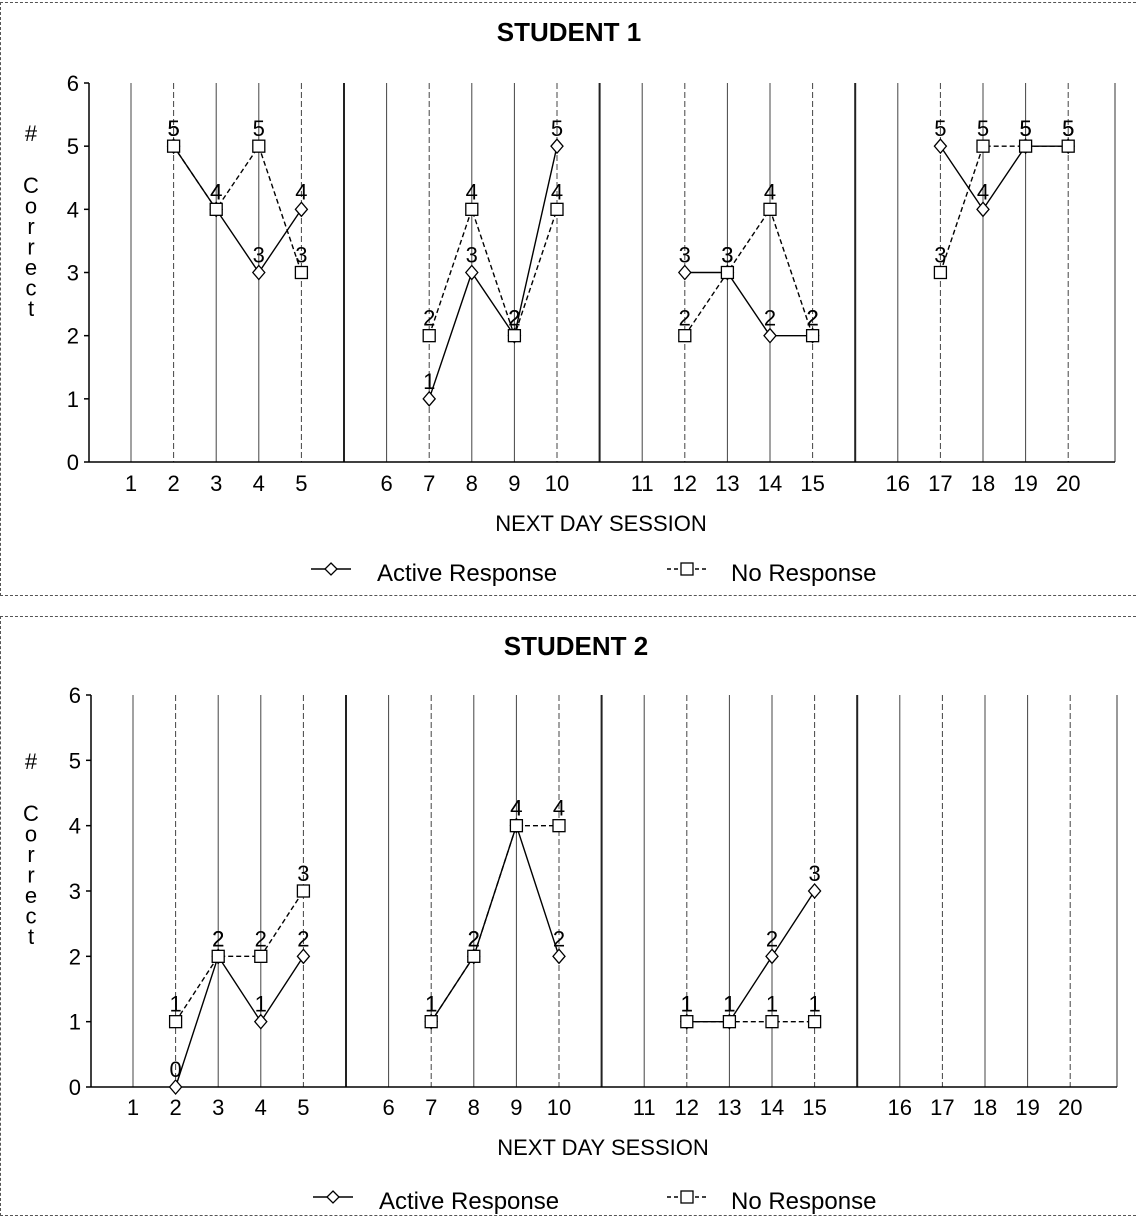  I want to click on x-tick-label: 11, so click(642, 483).